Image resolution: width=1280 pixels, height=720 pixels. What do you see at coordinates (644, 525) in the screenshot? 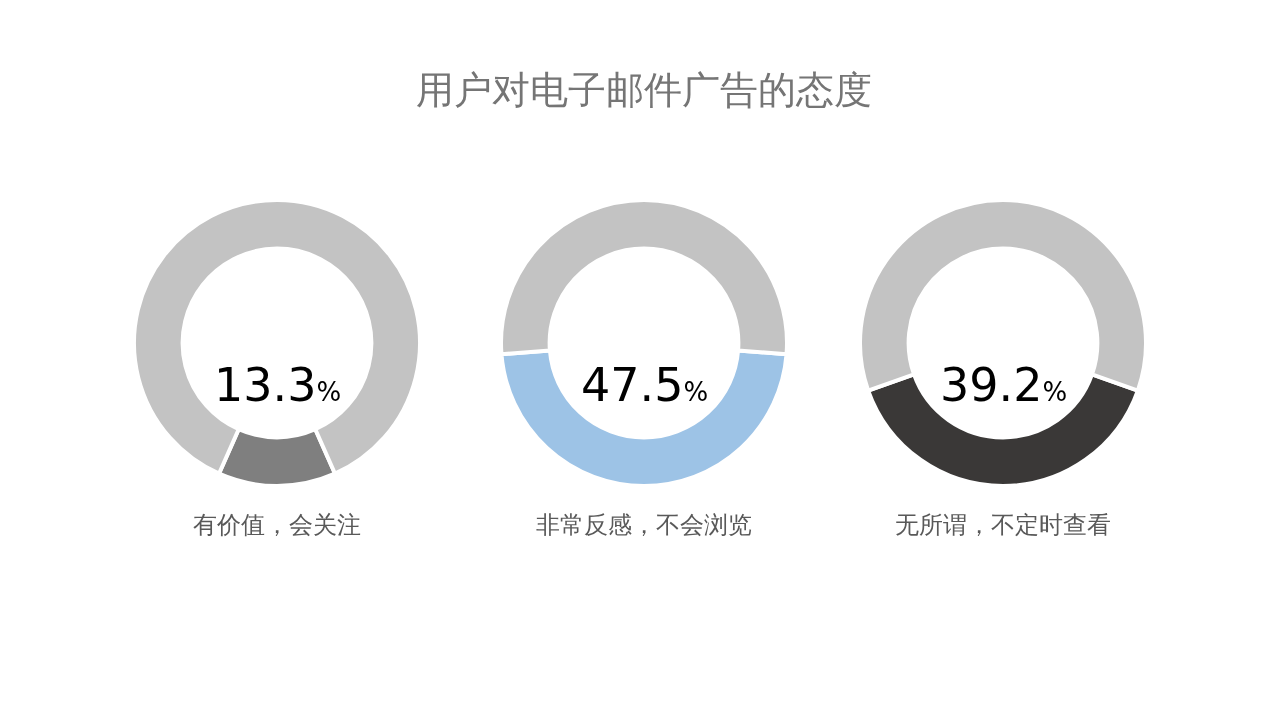
I see `slice-label: 非常反感，不会浏览` at bounding box center [644, 525].